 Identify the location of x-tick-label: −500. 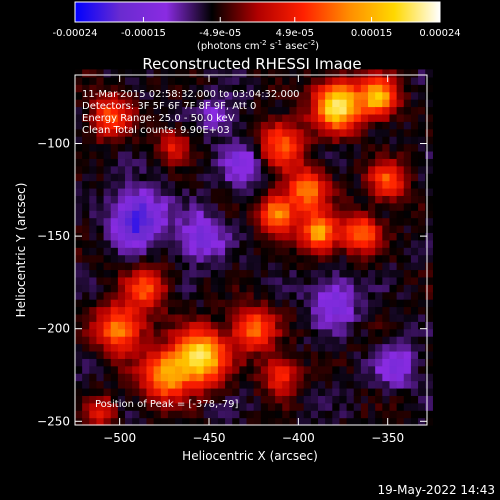
(119, 438).